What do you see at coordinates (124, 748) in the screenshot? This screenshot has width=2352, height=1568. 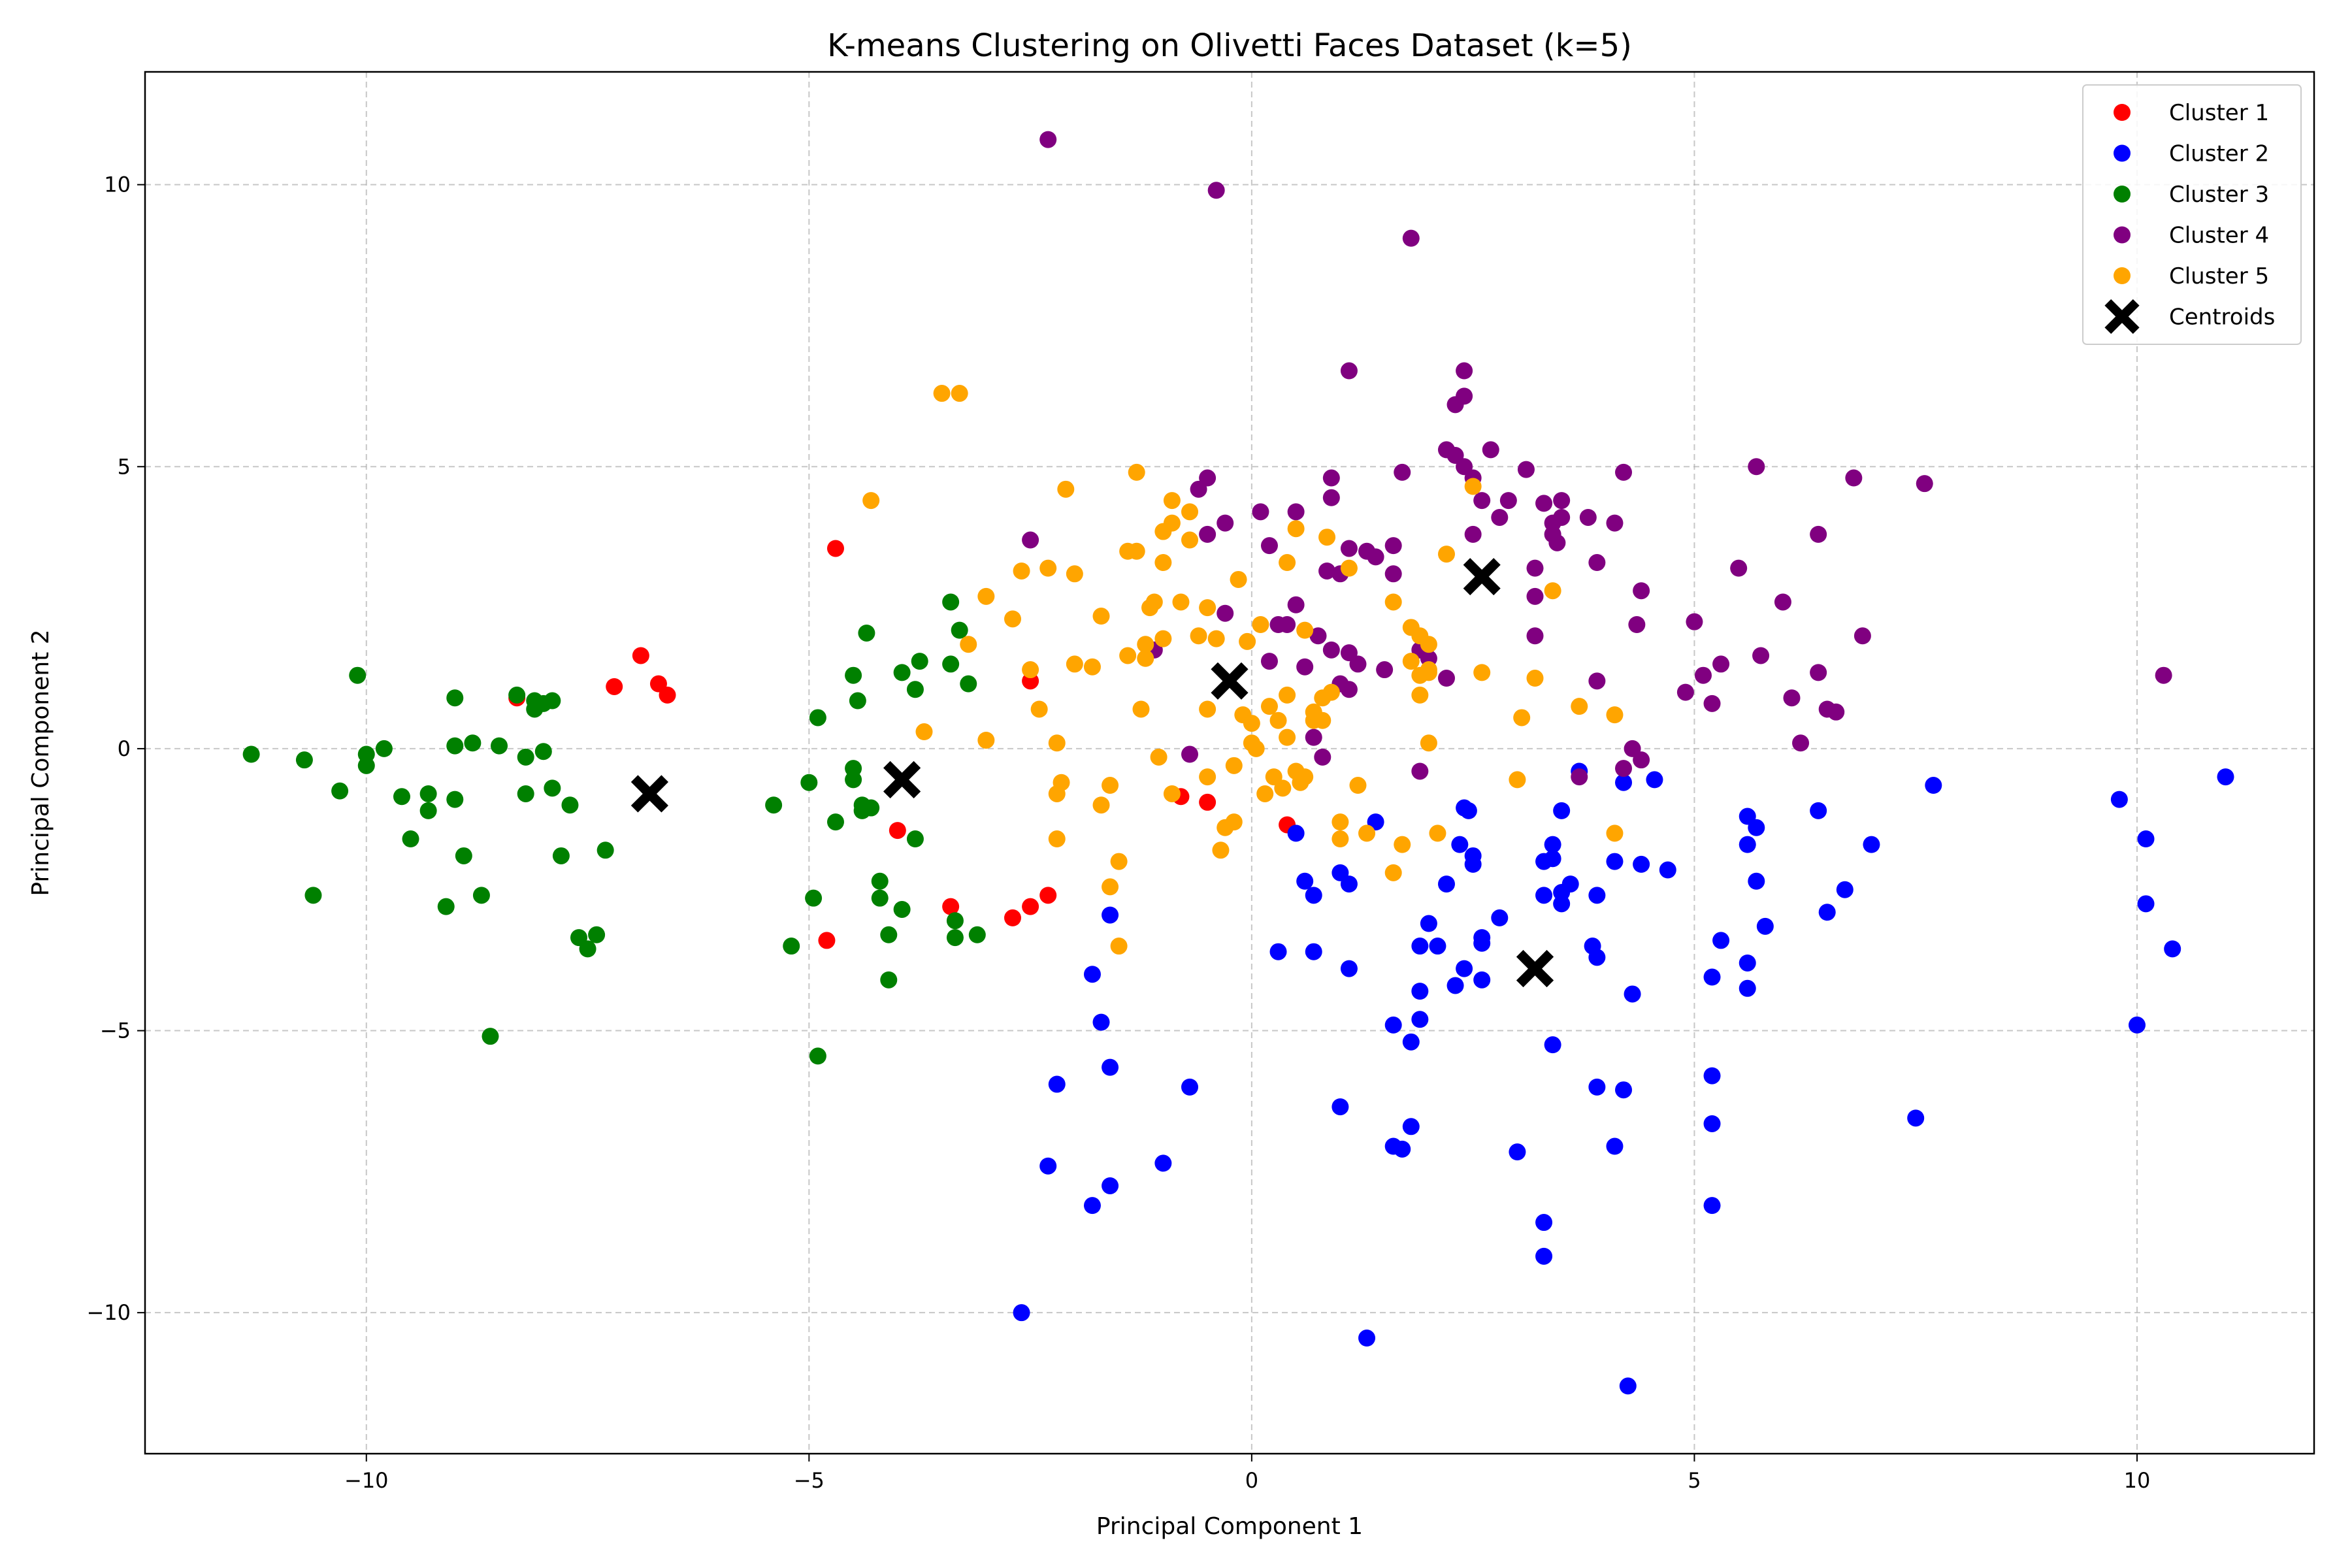 I see `y-tick-label: 0` at bounding box center [124, 748].